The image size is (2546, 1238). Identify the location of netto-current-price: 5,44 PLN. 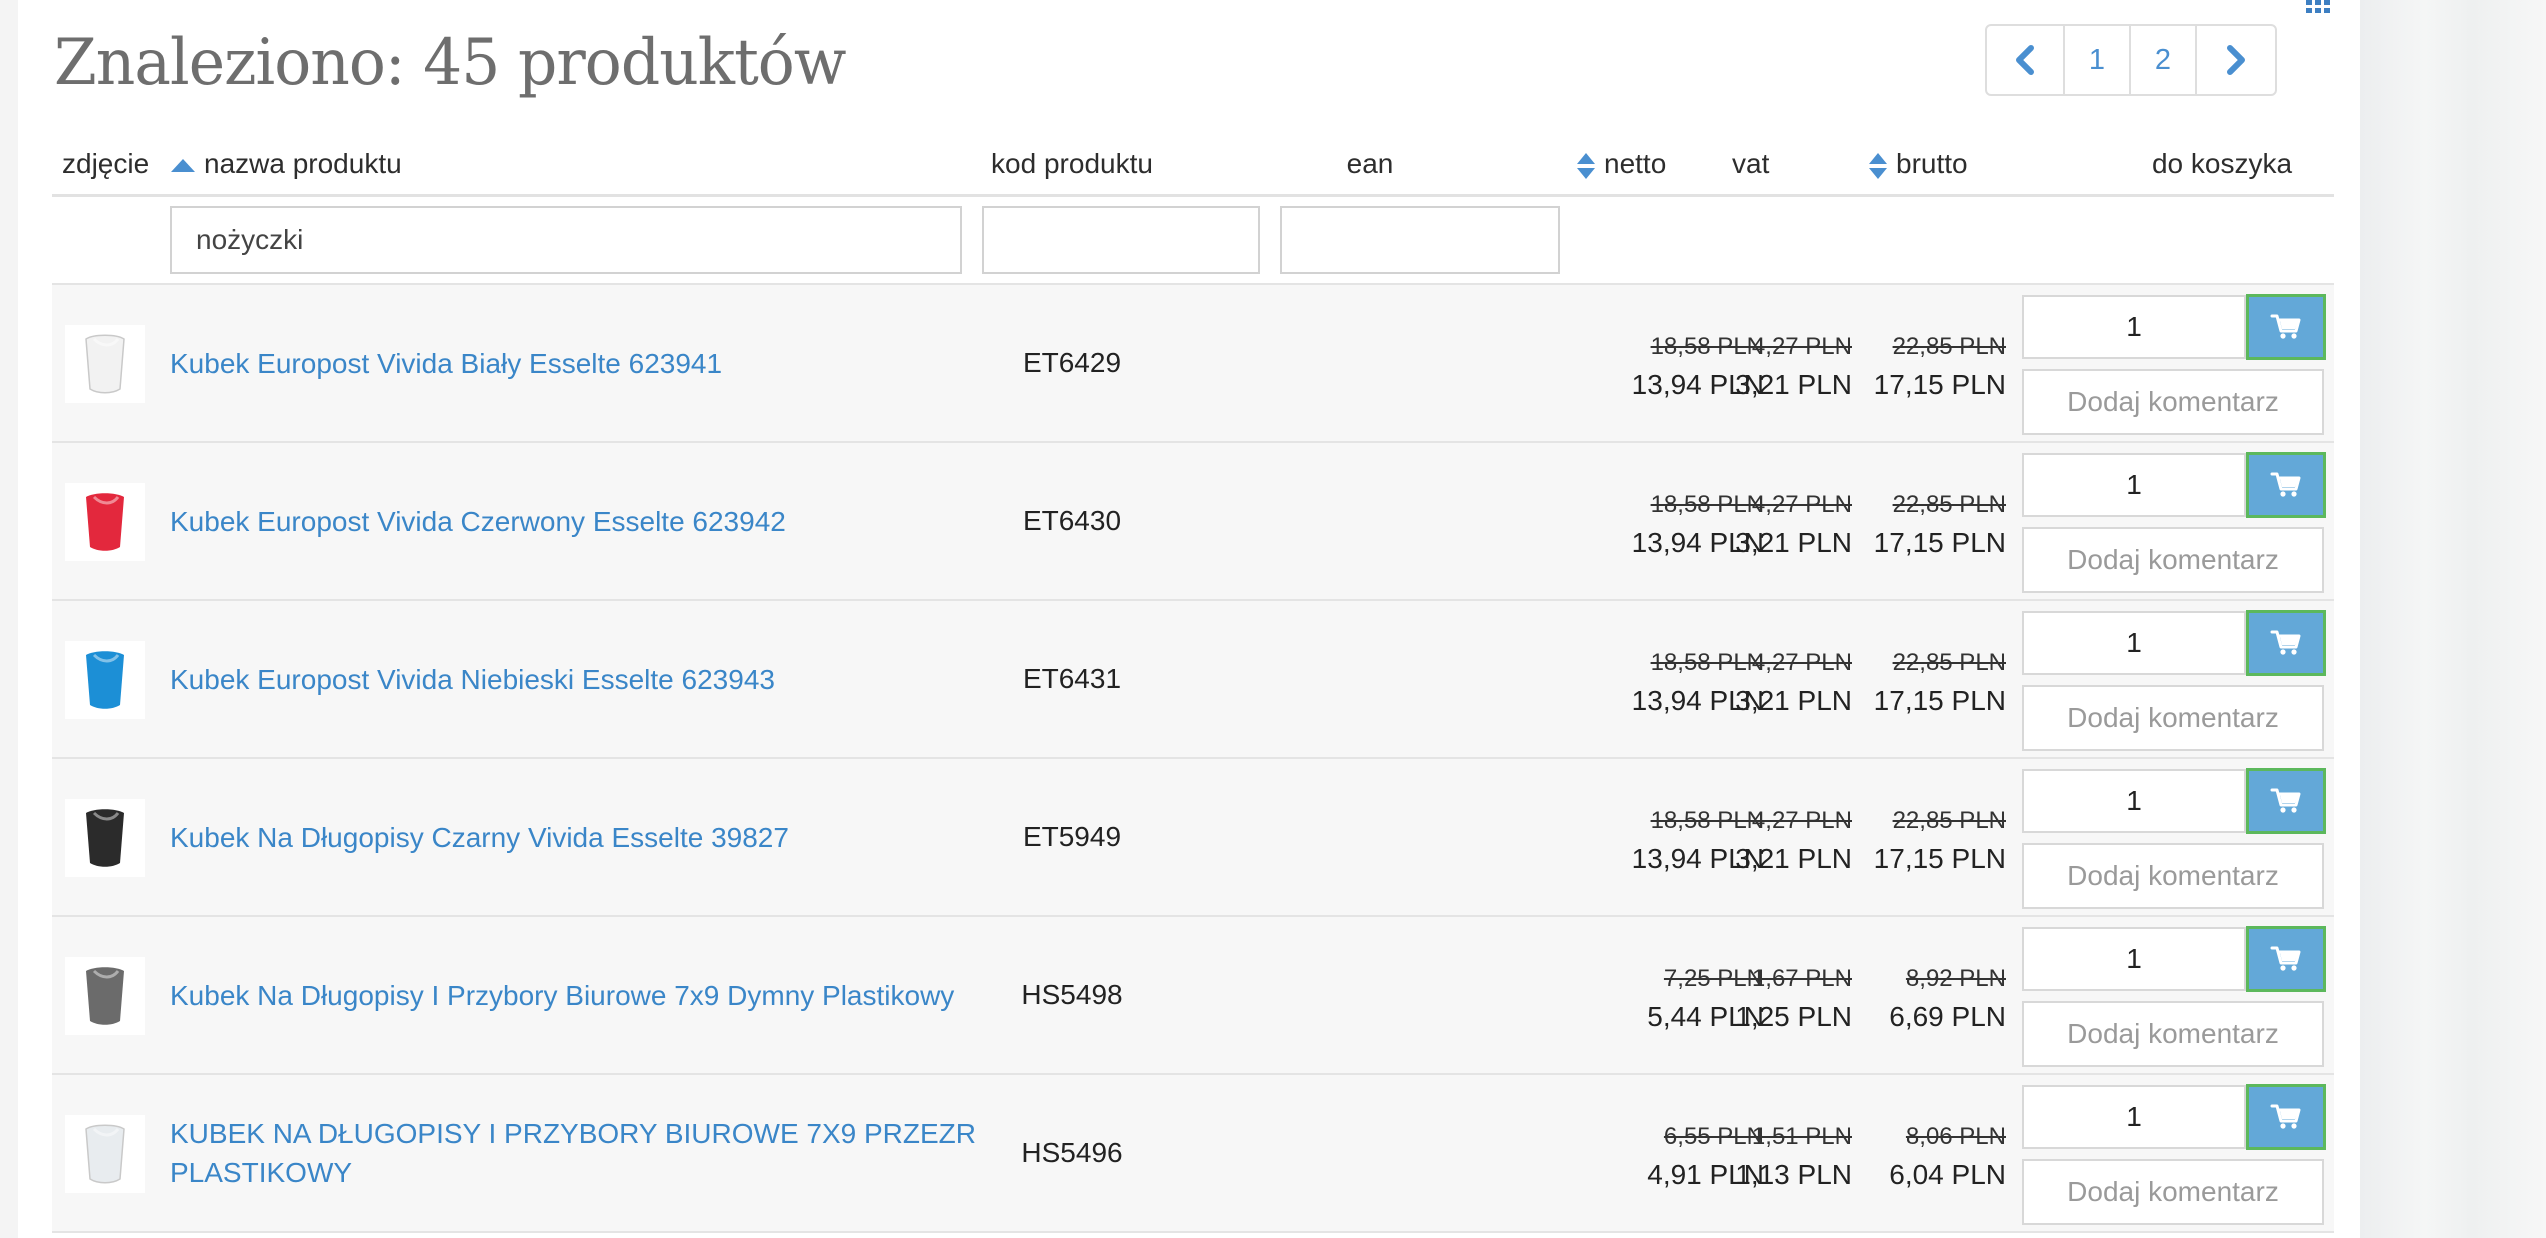
(1705, 1016).